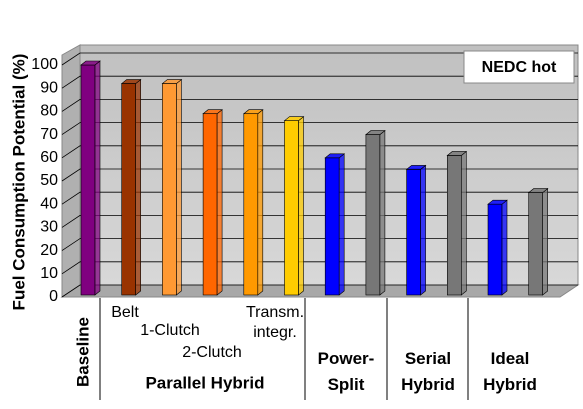 Image resolution: width=583 pixels, height=409 pixels. What do you see at coordinates (204, 382) in the screenshot?
I see `group-label: Parallel Hybrid` at bounding box center [204, 382].